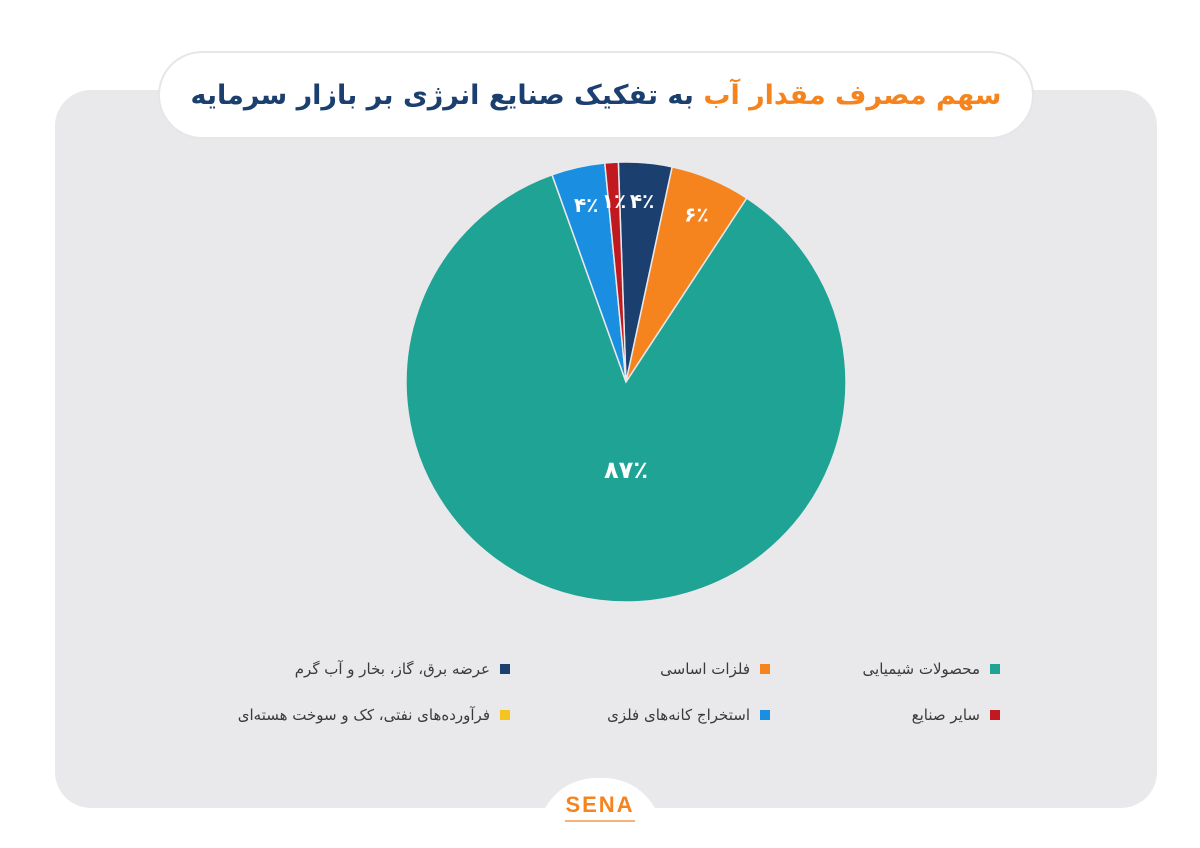  Describe the element at coordinates (945, 715) in the screenshot. I see `legend-label-3: سایر صنایع` at that location.